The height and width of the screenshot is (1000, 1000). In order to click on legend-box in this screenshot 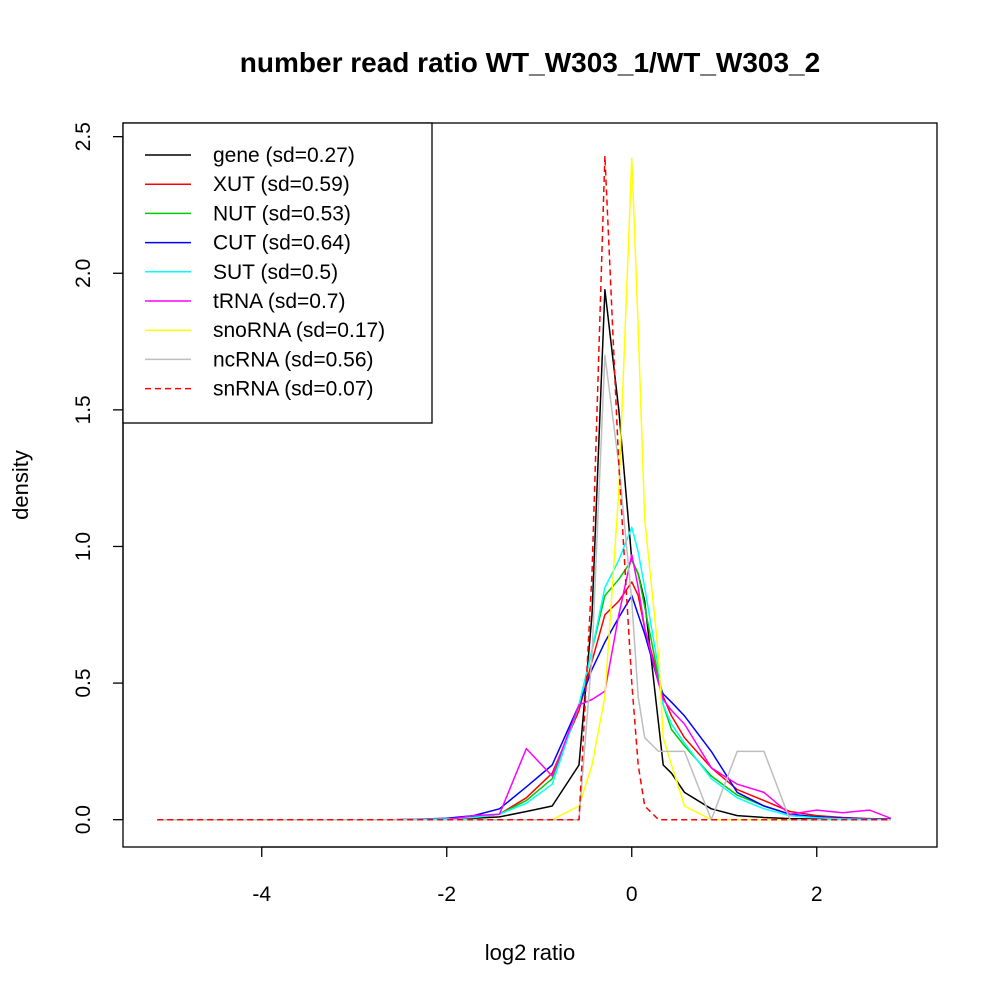, I will do `click(277, 273)`.